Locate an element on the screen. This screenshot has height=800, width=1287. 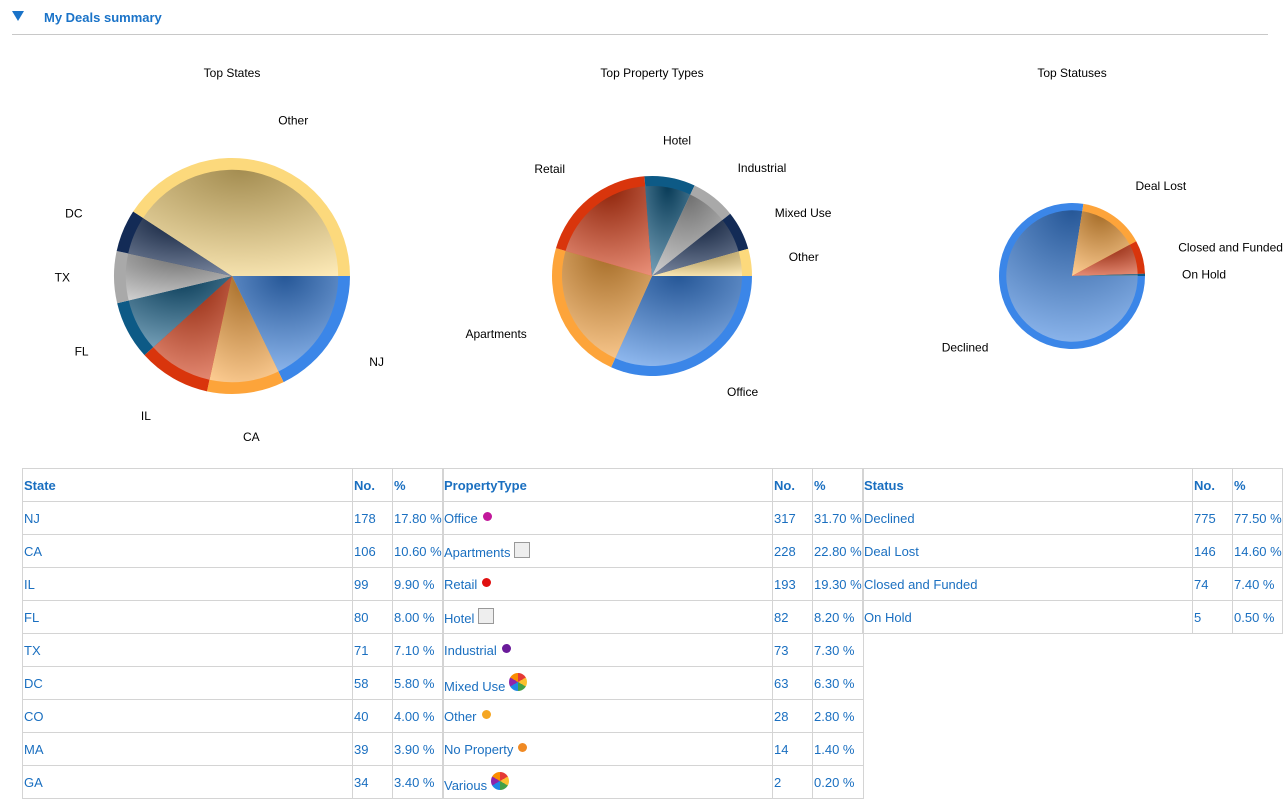
col-header-status: Status is located at coordinates (1027, 485).